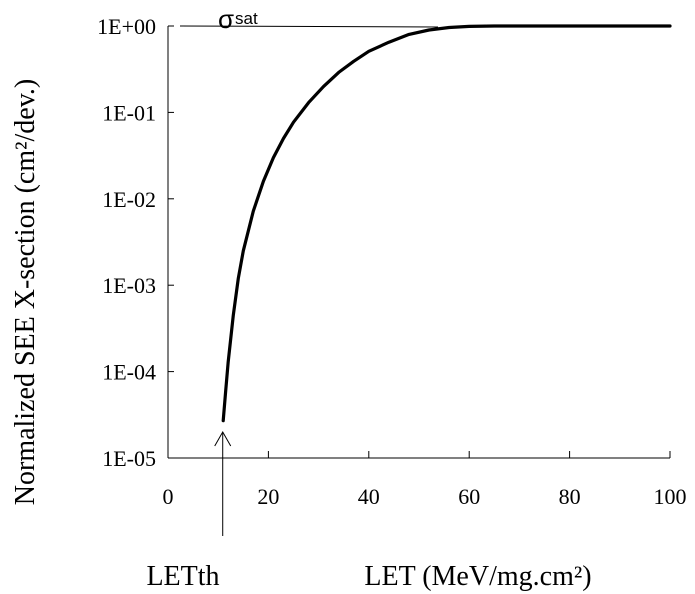 This screenshot has height=594, width=695. I want to click on x-tick-label: 20, so click(268, 496).